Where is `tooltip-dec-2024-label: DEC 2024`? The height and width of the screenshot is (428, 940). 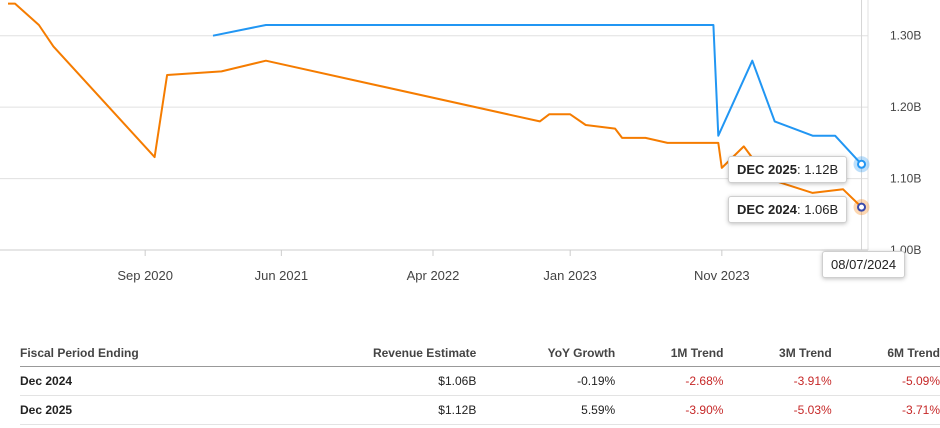
tooltip-dec-2024-label: DEC 2024 is located at coordinates (767, 209).